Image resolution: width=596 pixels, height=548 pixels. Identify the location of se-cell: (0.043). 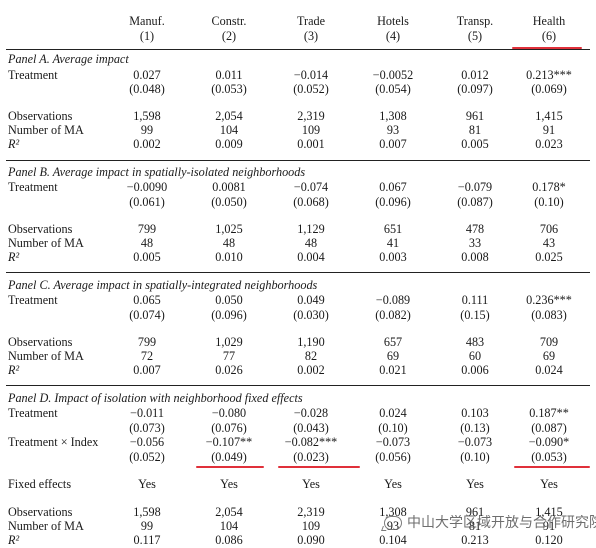
(311, 428).